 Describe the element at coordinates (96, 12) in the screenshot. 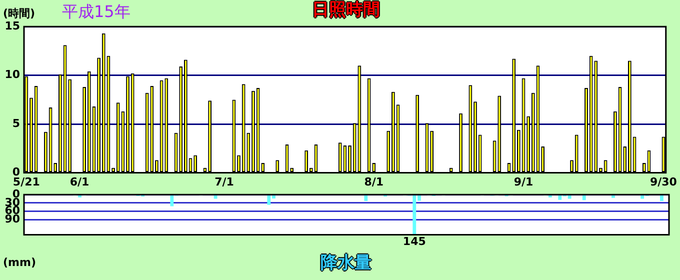

I see `chart-subtitle: 平成15年` at that location.